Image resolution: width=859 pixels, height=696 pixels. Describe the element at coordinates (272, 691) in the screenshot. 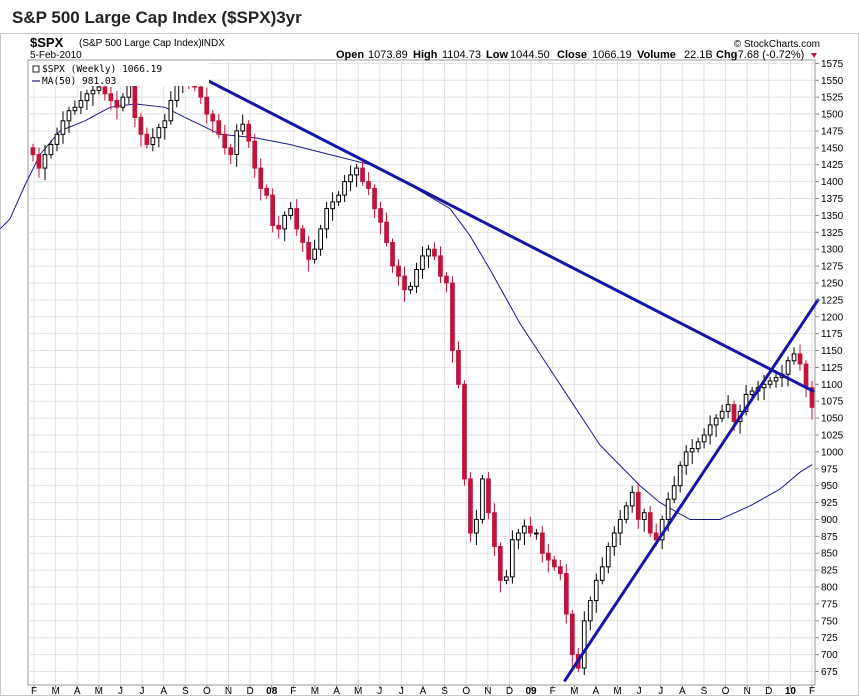

I see `x-tick-label: 08` at that location.